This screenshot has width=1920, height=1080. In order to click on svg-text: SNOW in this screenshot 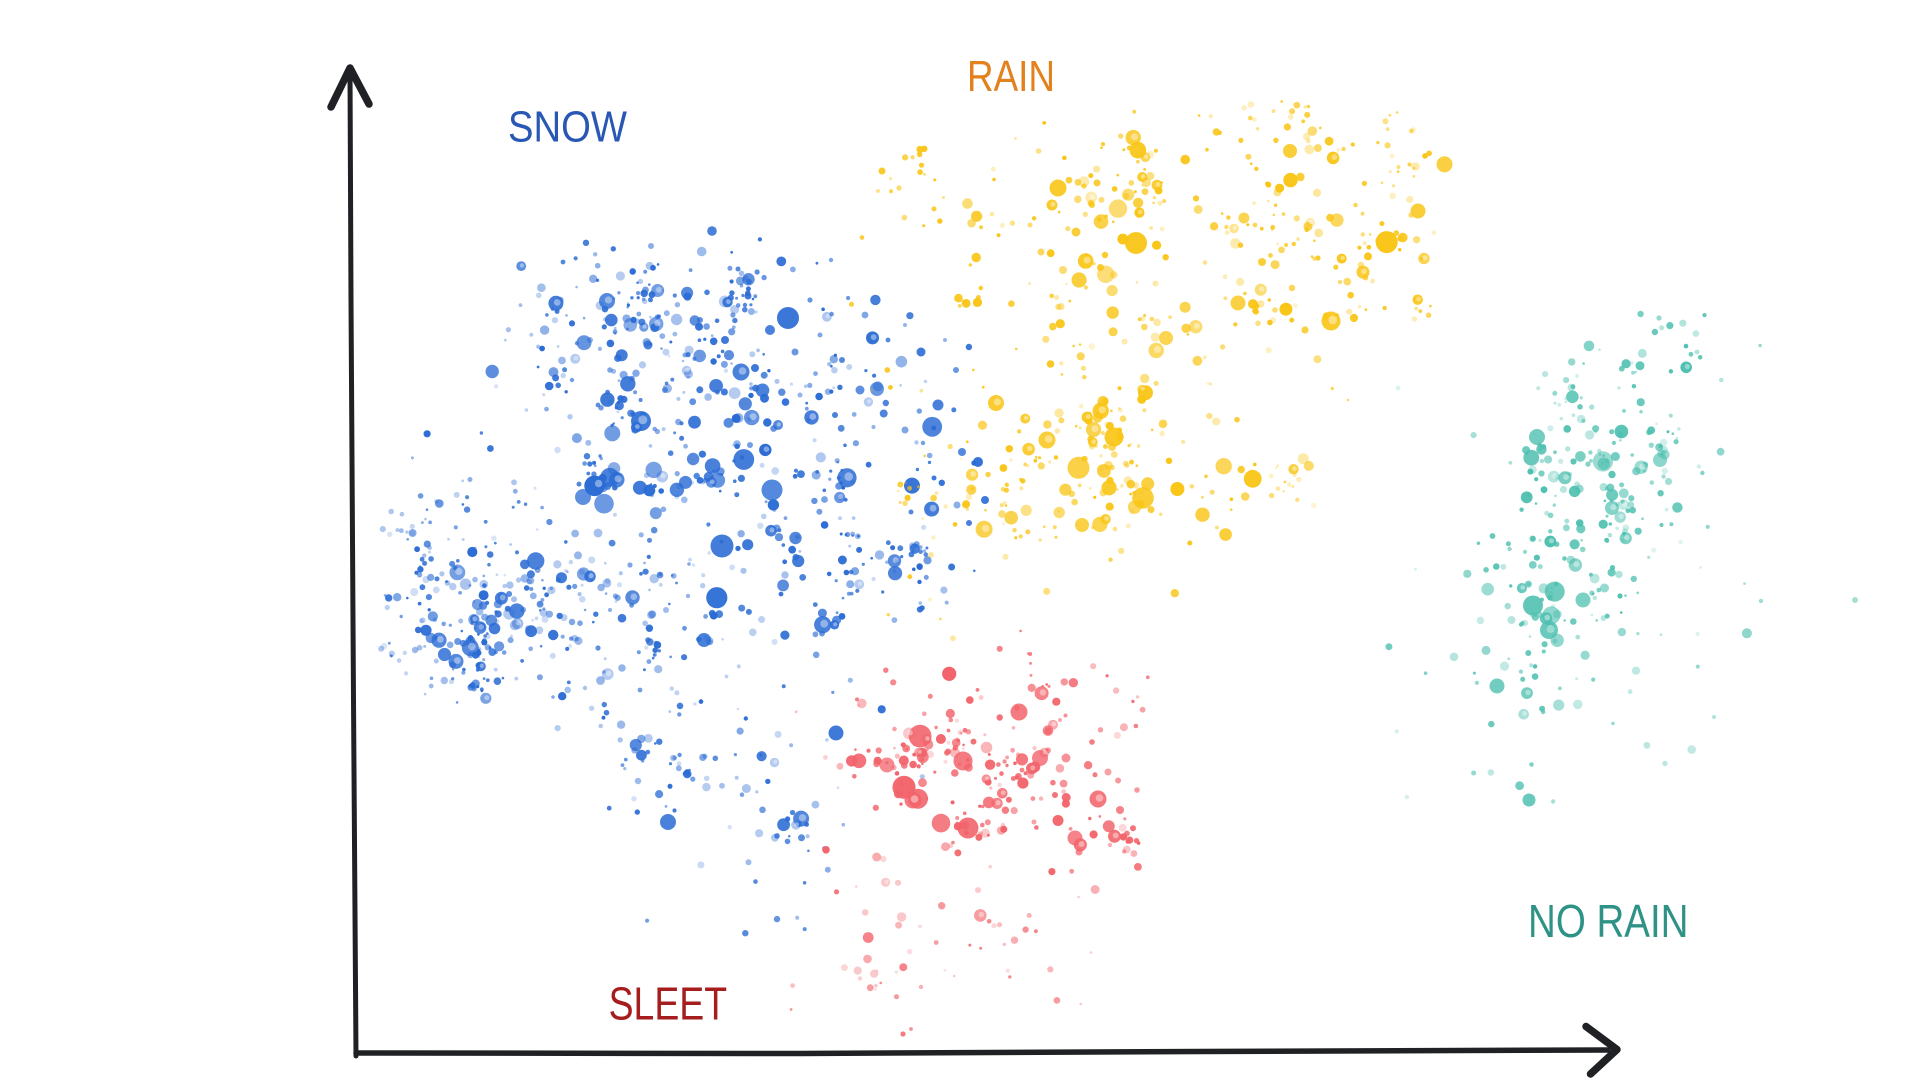, I will do `click(567, 127)`.